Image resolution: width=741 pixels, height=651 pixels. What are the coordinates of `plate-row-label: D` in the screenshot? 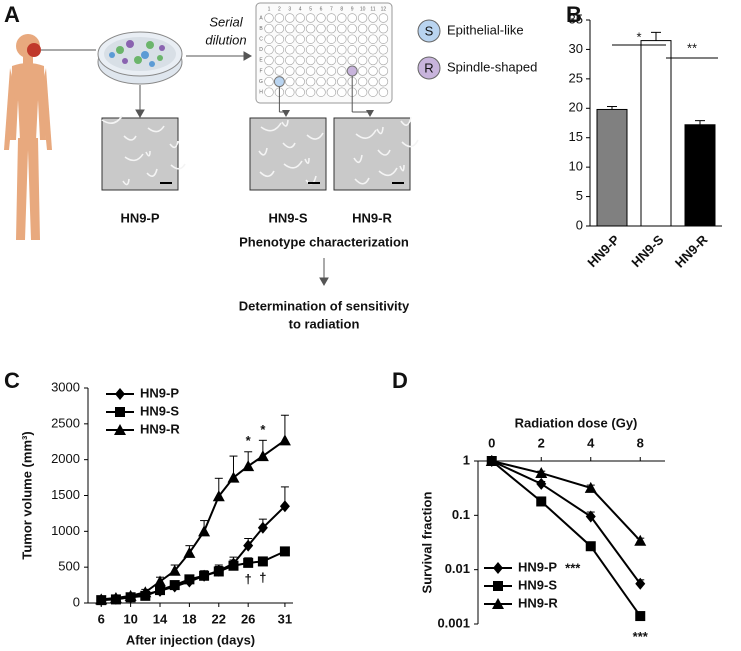 It's located at (261, 50).